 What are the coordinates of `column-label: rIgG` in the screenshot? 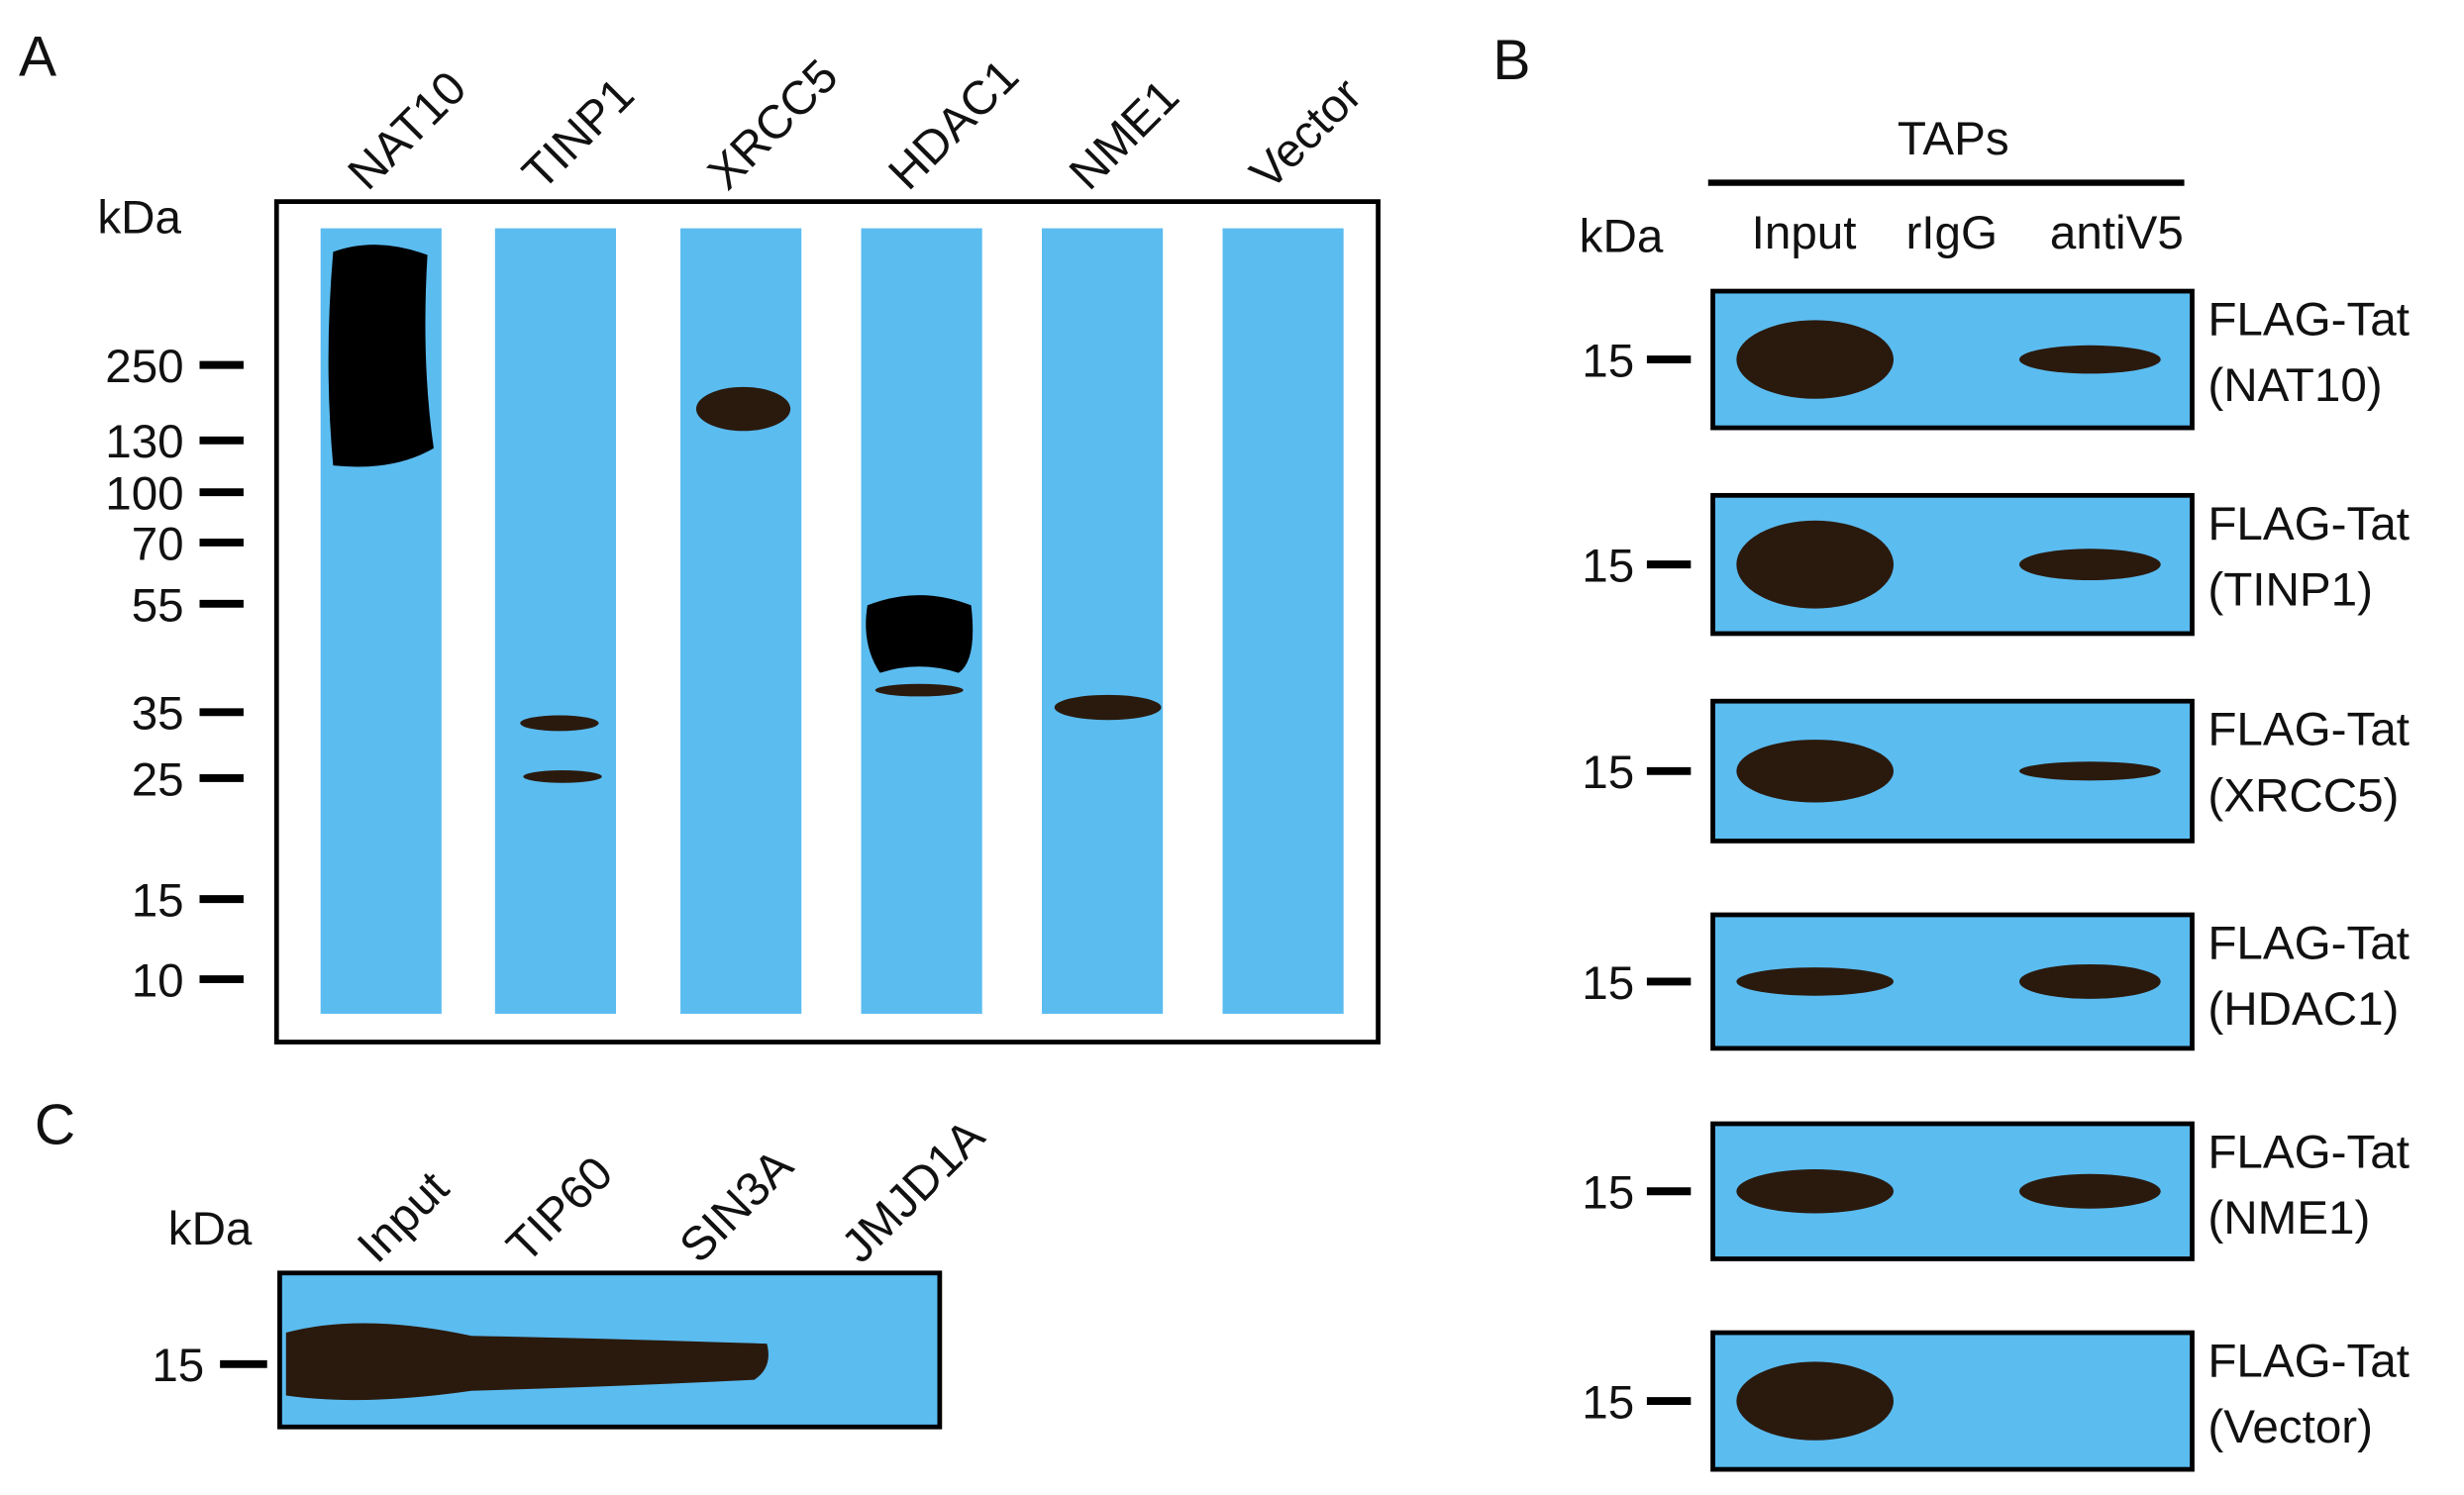 It's located at (1952, 233).